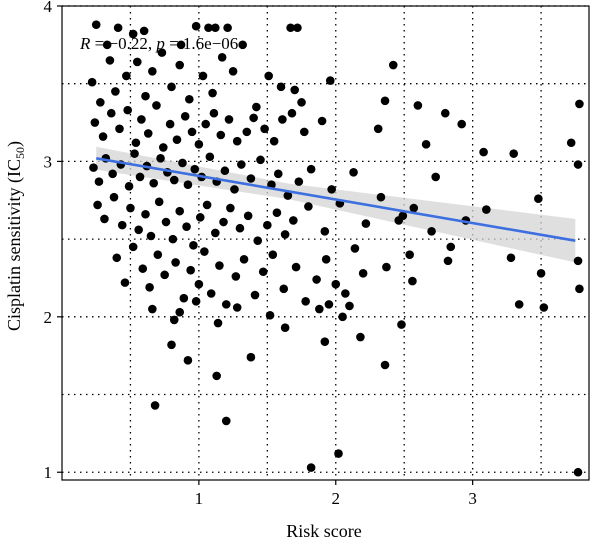 The image size is (600, 544). Describe the element at coordinates (48, 161) in the screenshot. I see `y-tick-label: 3` at that location.